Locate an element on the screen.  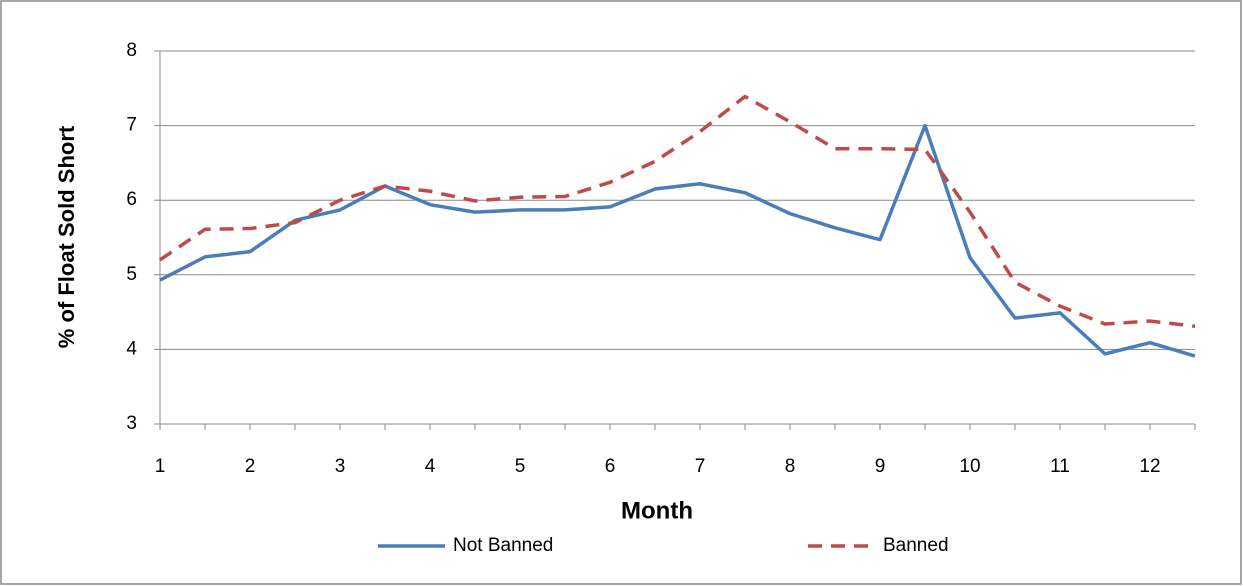
y-tick-label: 3 is located at coordinates (131, 423).